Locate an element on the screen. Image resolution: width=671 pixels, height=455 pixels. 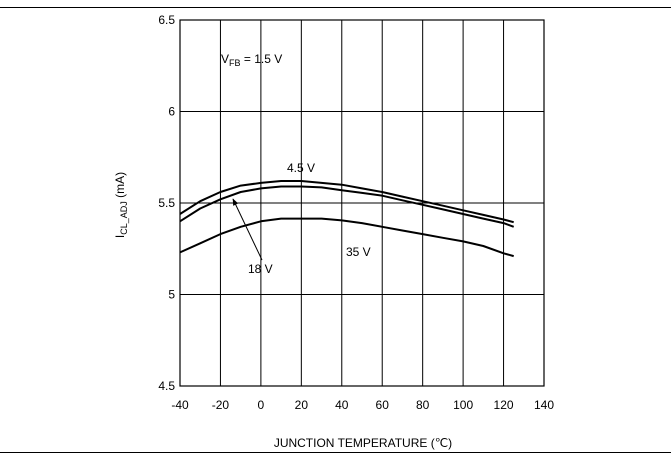
y-tick-label: 4.5 is located at coordinates (166, 386).